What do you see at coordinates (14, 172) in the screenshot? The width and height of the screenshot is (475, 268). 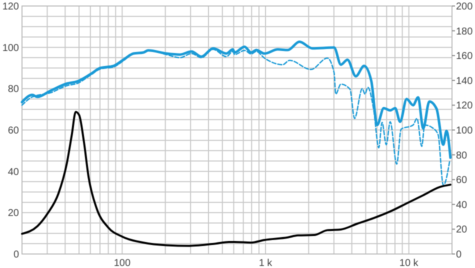 I see `y-tick-label: 40` at bounding box center [14, 172].